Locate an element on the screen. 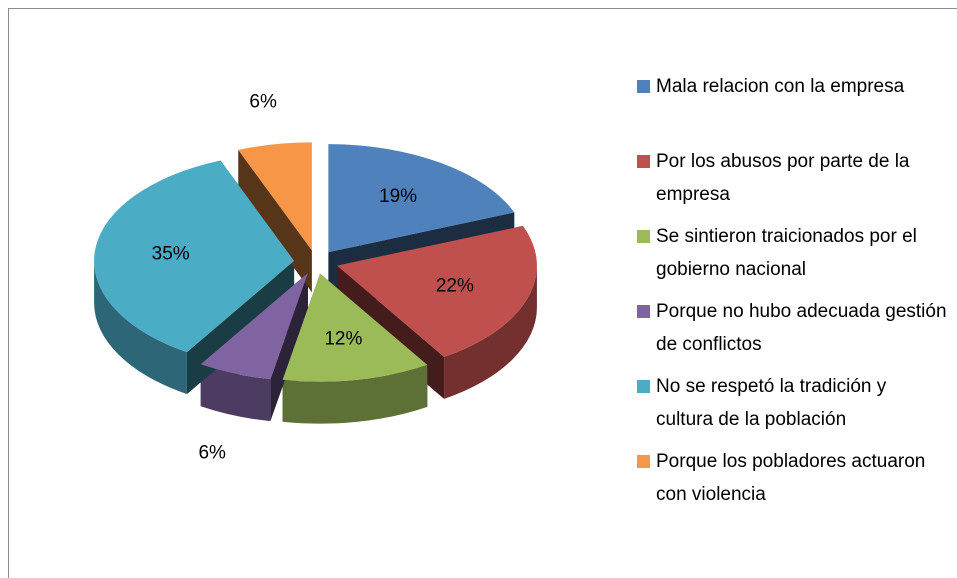 The image size is (957, 578). data-label: 35% is located at coordinates (171, 254).